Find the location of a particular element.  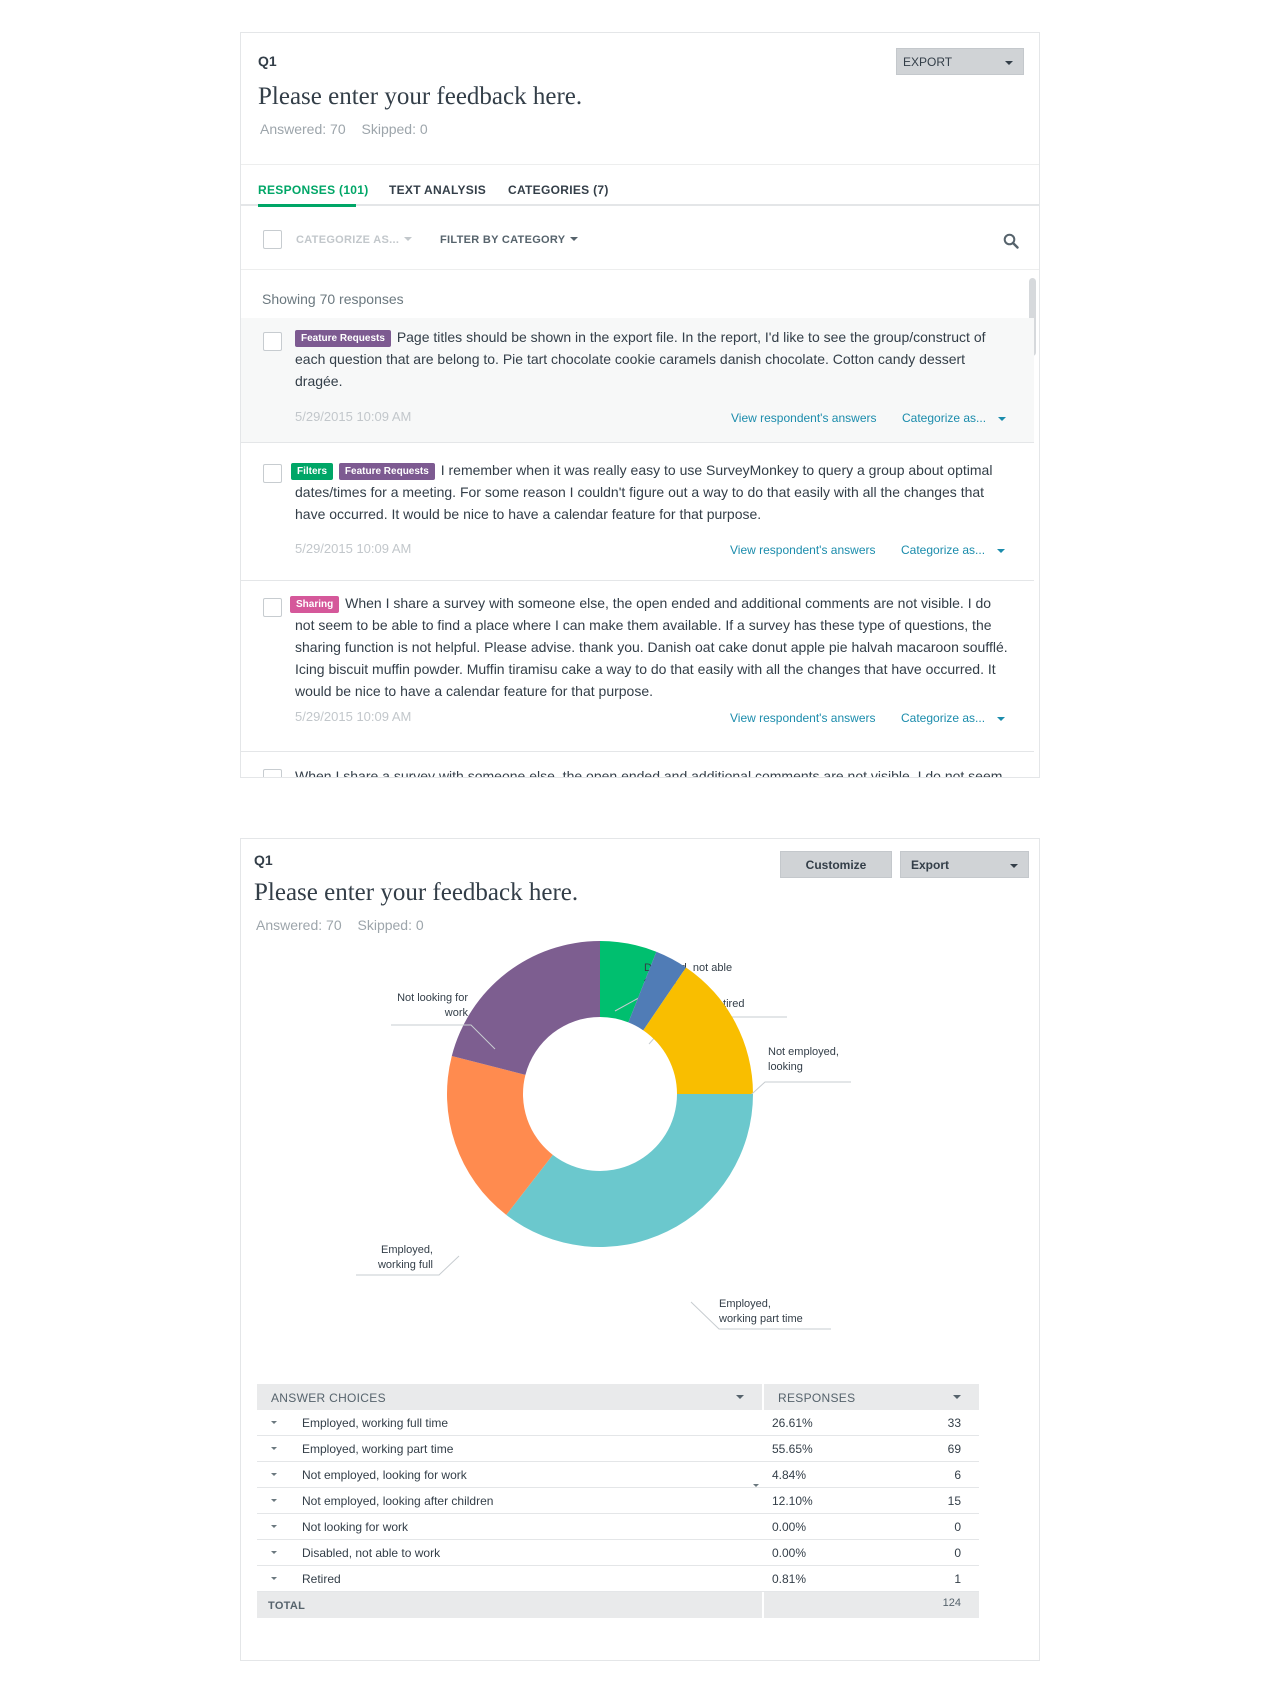

table-row: Retired 0.81% 1 is located at coordinates (618, 1579).